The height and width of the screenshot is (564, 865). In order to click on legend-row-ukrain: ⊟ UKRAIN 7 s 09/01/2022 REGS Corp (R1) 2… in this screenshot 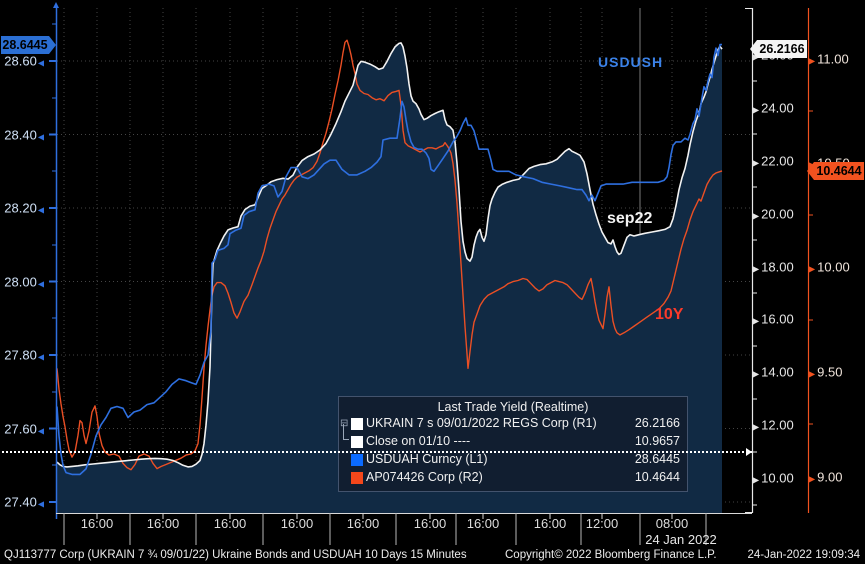, I will do `click(513, 427)`.